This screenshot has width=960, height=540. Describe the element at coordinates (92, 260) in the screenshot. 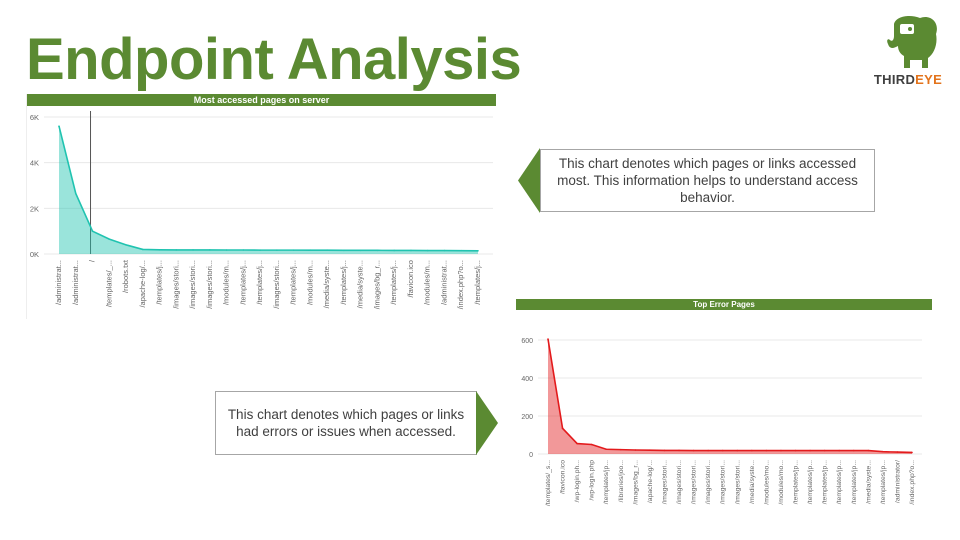

I see `x-category-label: /` at that location.